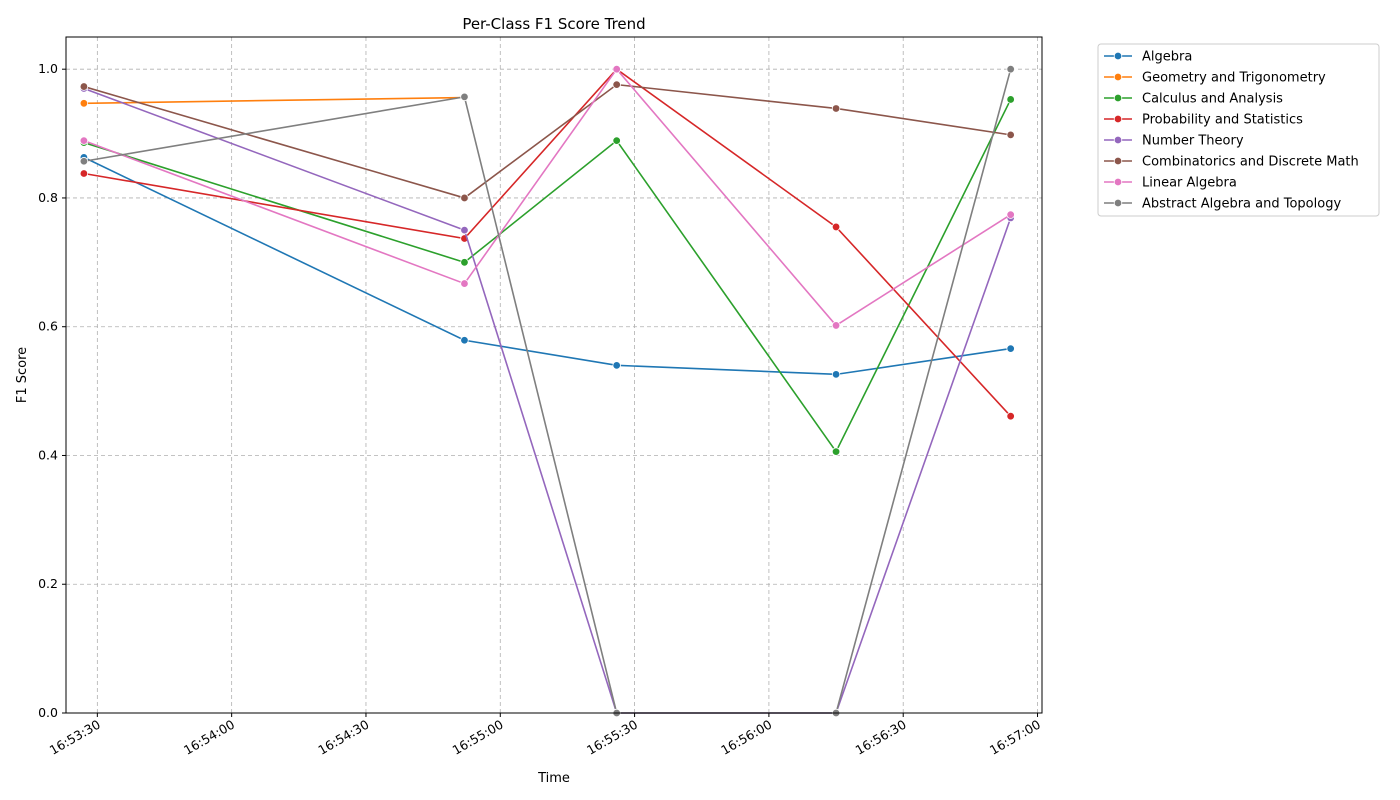 This screenshot has height=800, width=1400. I want to click on y-tick-label: 0.2, so click(48, 583).